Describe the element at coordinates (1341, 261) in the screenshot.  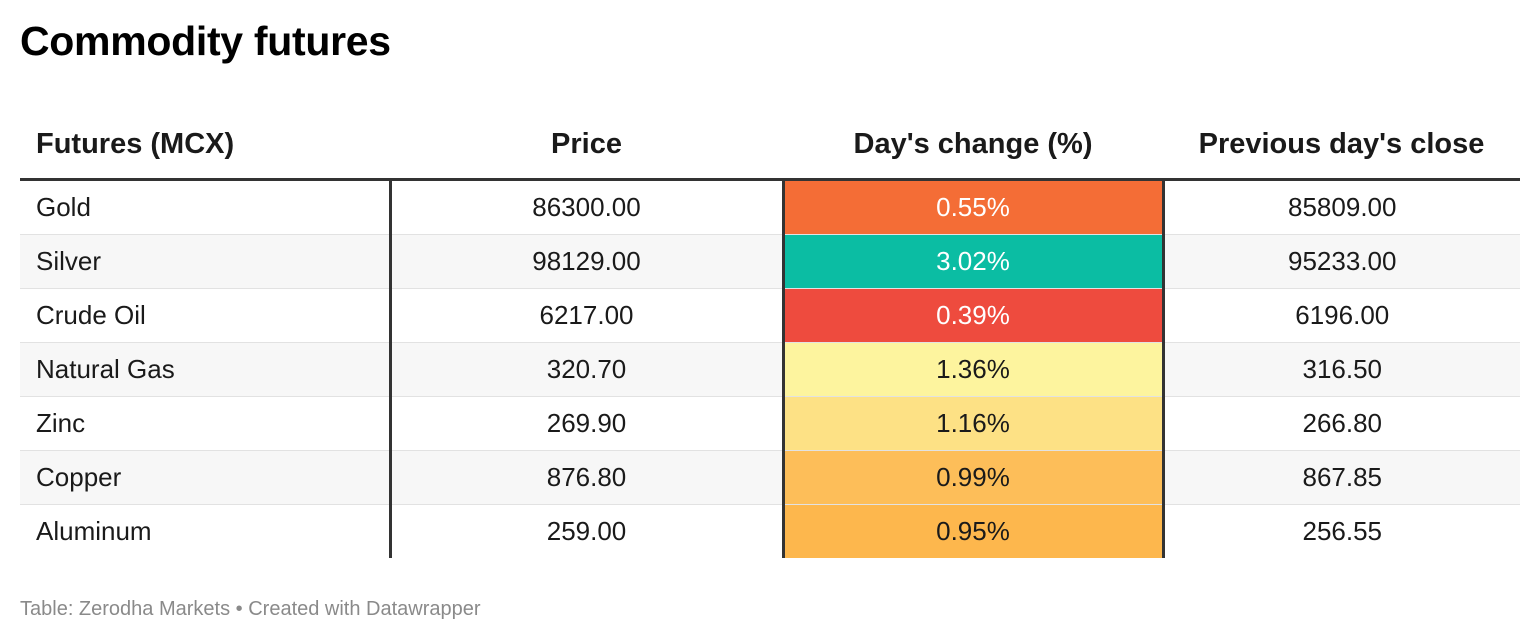
I see `cell-previous-close: 95233.00` at that location.